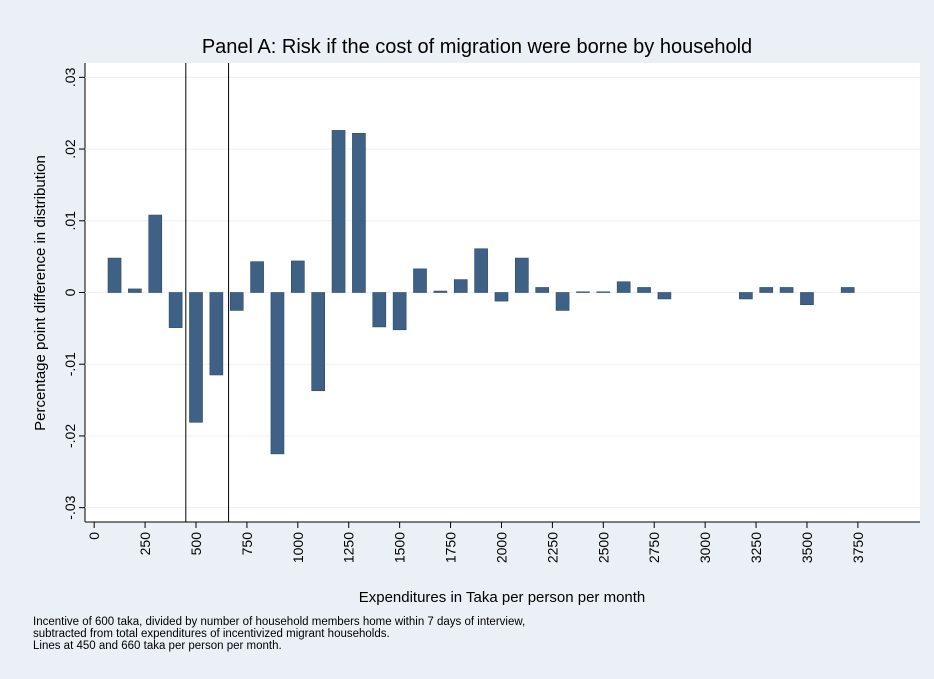 The width and height of the screenshot is (934, 679). Describe the element at coordinates (654, 547) in the screenshot. I see `x-tick-label: 2750` at that location.